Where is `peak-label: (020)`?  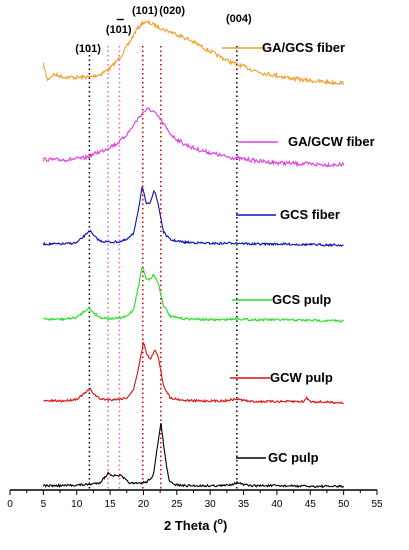 peak-label: (020) is located at coordinates (172, 11).